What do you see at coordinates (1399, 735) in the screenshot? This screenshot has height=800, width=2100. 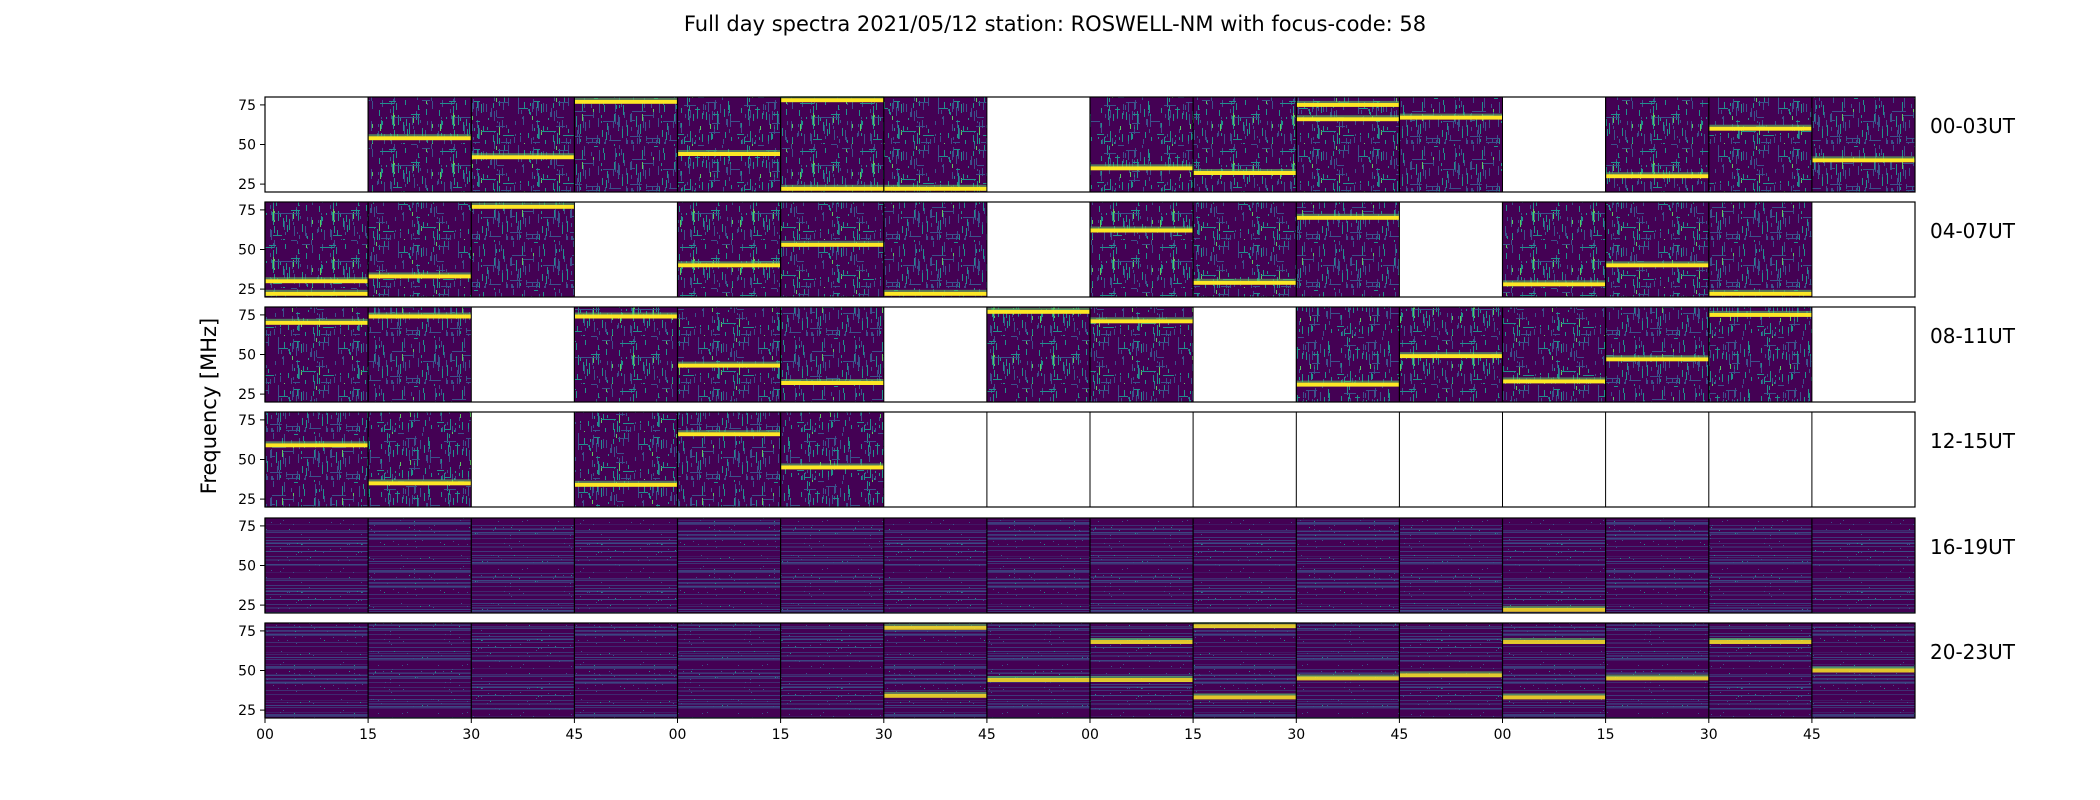 I see `x-tick-label: 45` at bounding box center [1399, 735].